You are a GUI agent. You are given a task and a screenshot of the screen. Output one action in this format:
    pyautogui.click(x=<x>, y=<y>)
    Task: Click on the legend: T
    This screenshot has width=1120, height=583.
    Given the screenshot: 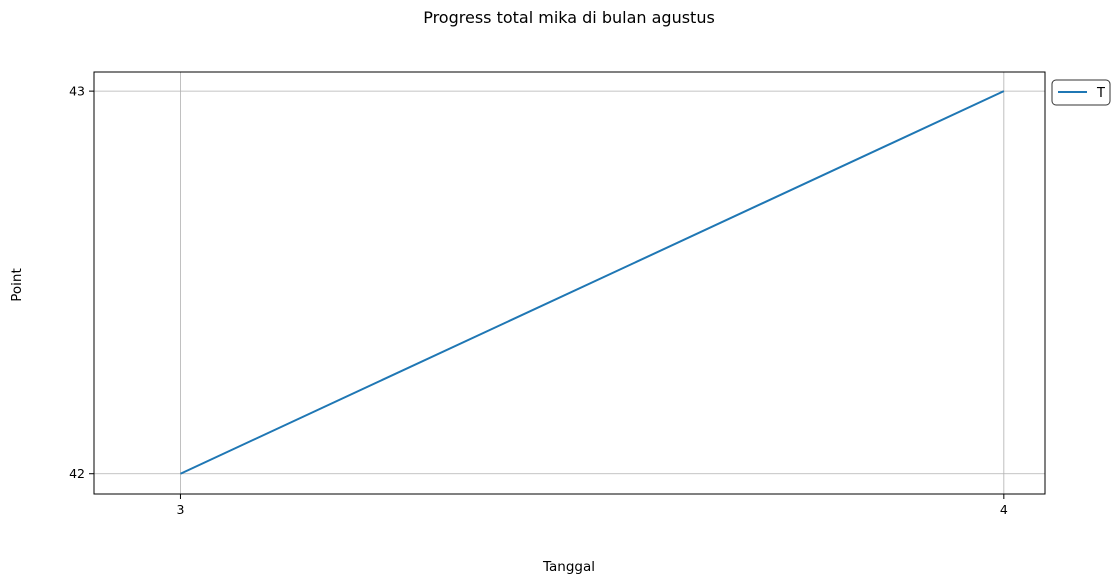 What is the action you would take?
    pyautogui.click(x=1081, y=92)
    